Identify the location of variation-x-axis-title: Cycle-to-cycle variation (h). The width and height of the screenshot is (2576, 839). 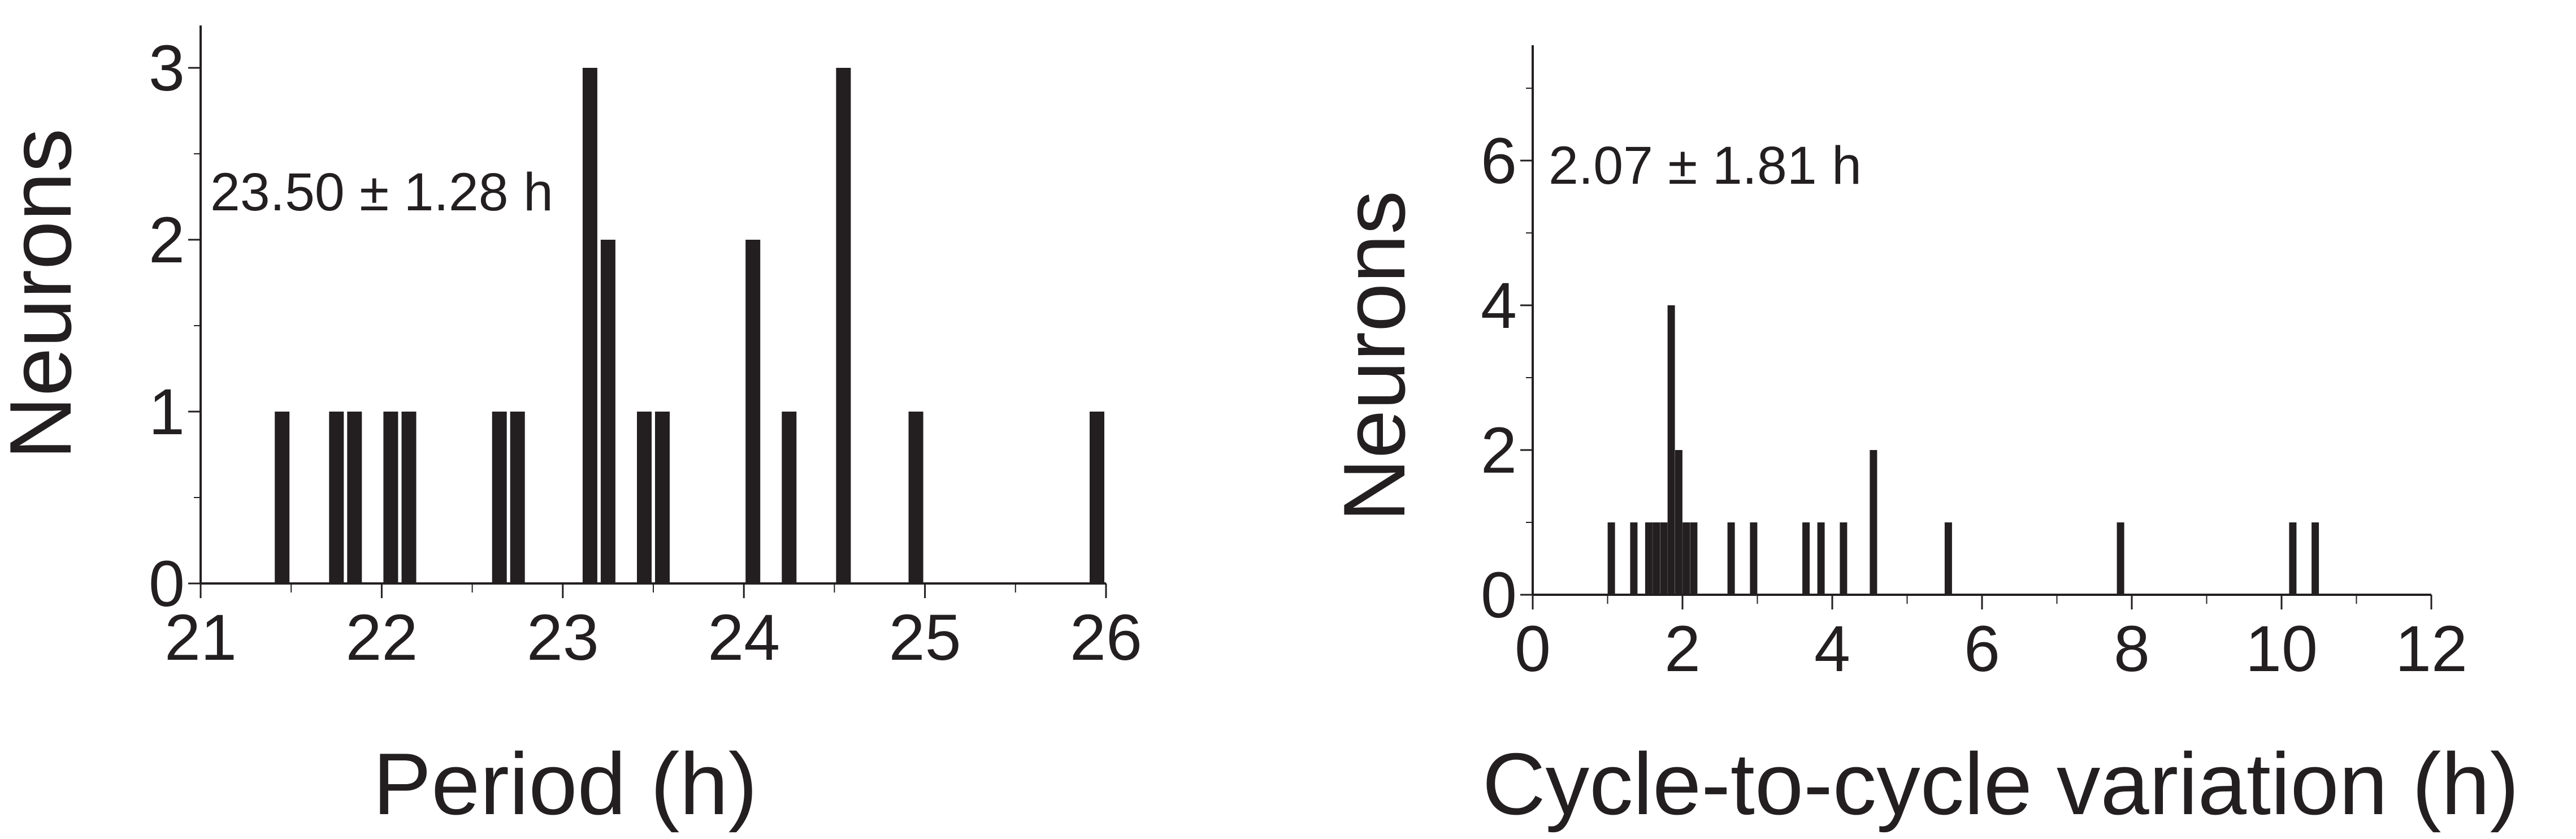
(2000, 784).